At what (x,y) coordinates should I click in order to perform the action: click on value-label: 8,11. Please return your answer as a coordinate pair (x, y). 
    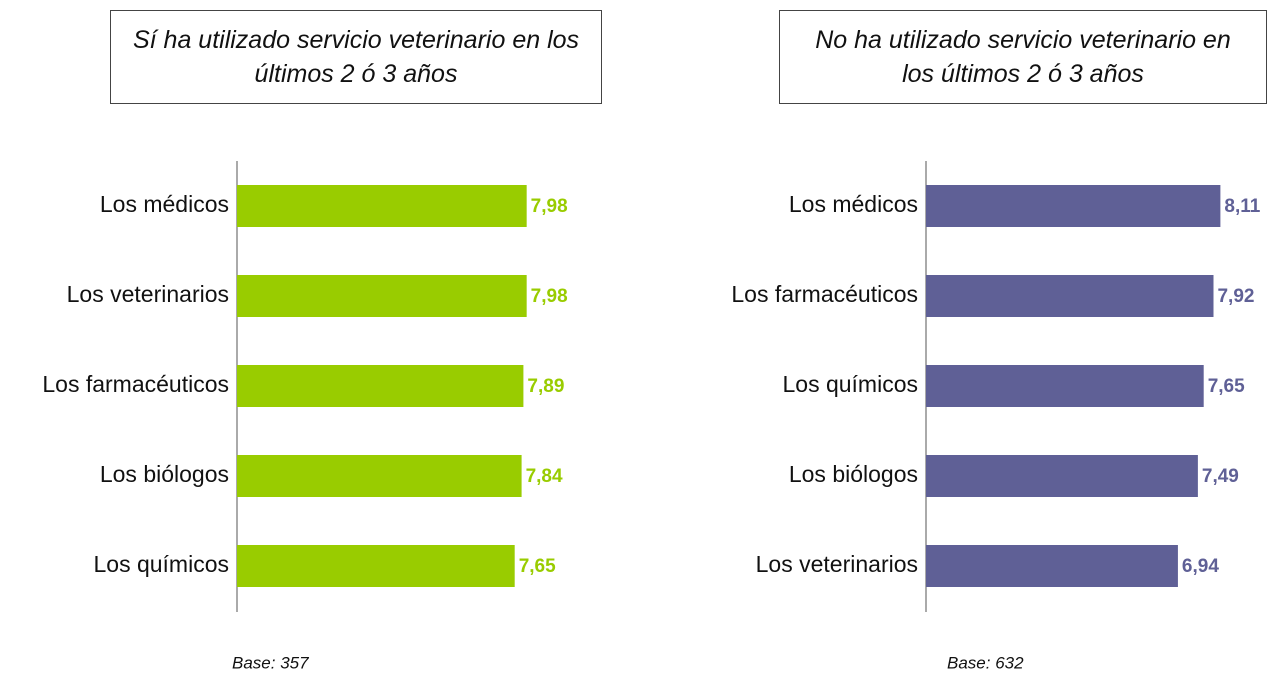
    Looking at the image, I should click on (1242, 206).